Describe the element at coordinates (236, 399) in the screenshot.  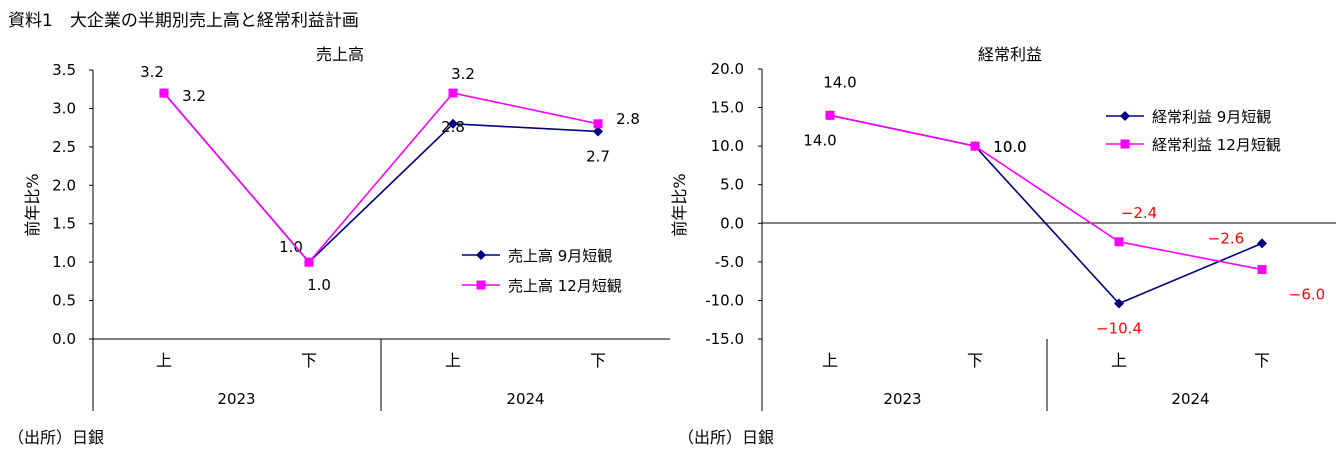
I see `chart-0-year-label: 2023` at that location.